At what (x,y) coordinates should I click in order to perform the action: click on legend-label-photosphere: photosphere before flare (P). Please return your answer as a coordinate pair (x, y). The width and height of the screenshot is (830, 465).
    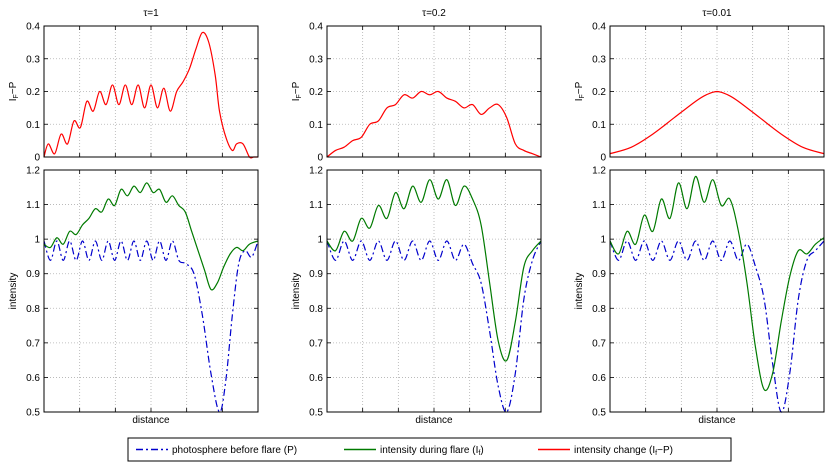
    Looking at the image, I should click on (234, 450).